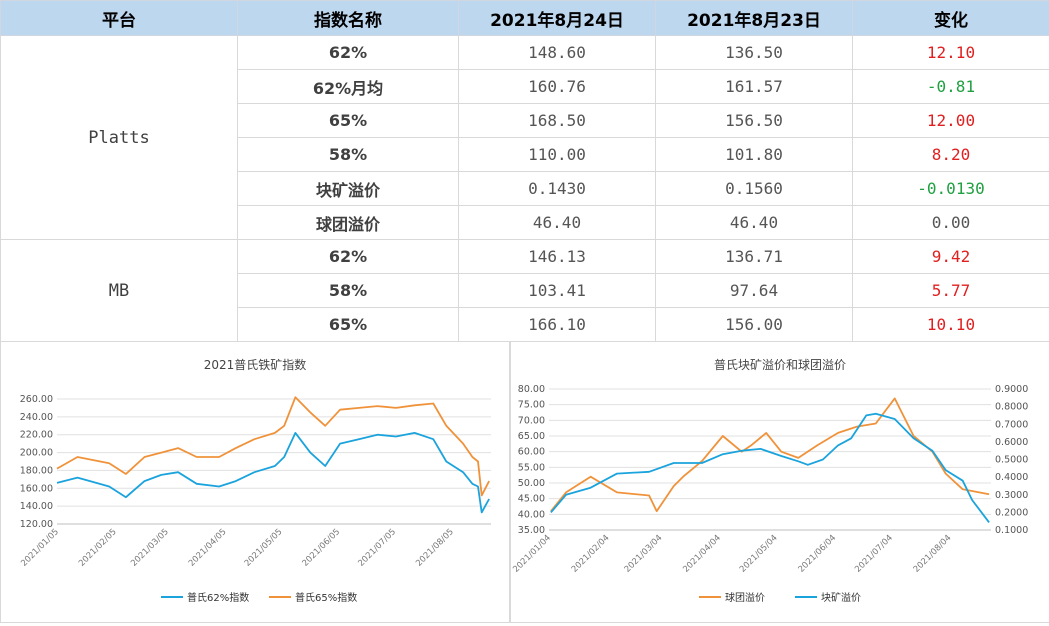  What do you see at coordinates (557, 257) in the screenshot?
I see `value-date-1: 146.13` at bounding box center [557, 257].